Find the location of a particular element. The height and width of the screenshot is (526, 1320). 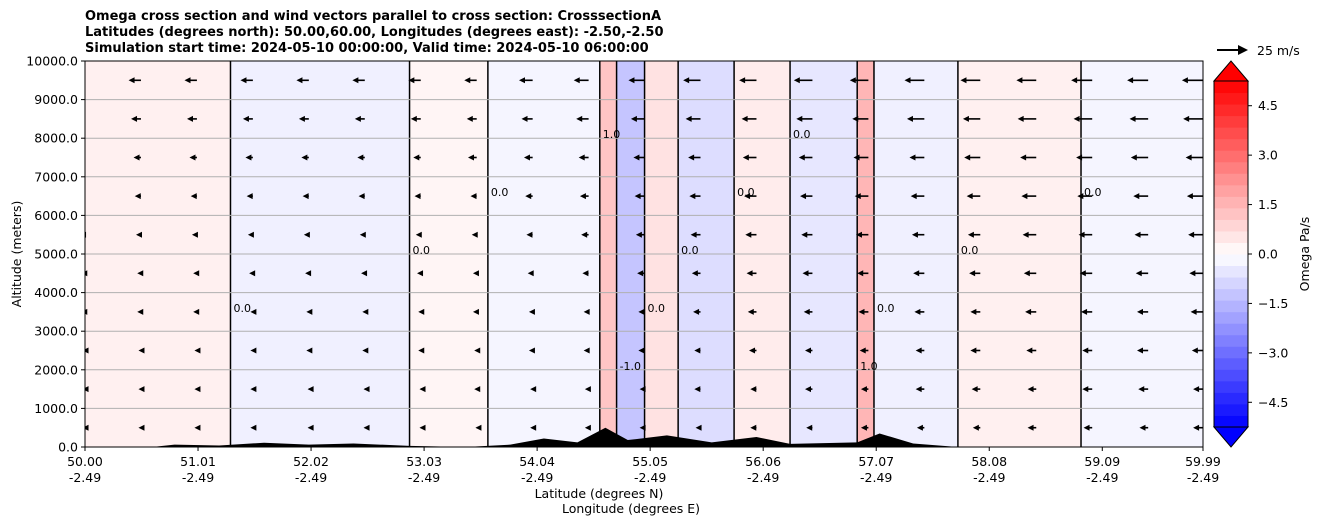

colorbar-tick-label-2: −1.5 is located at coordinates (1273, 303).